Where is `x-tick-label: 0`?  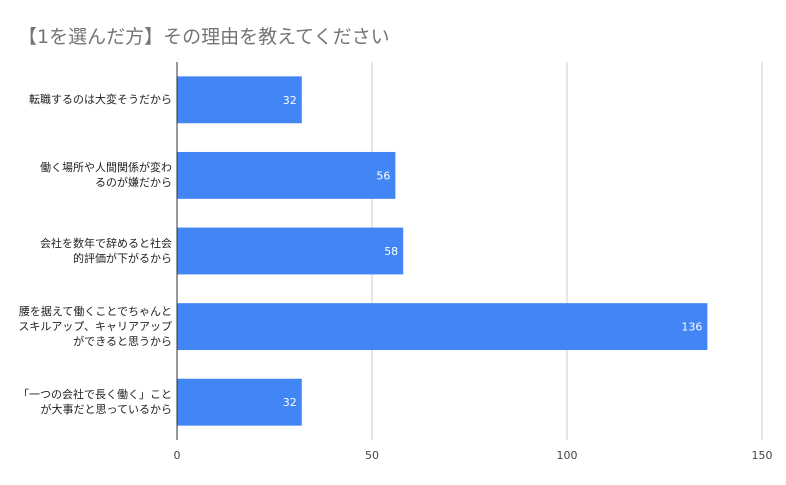 x-tick-label: 0 is located at coordinates (177, 455).